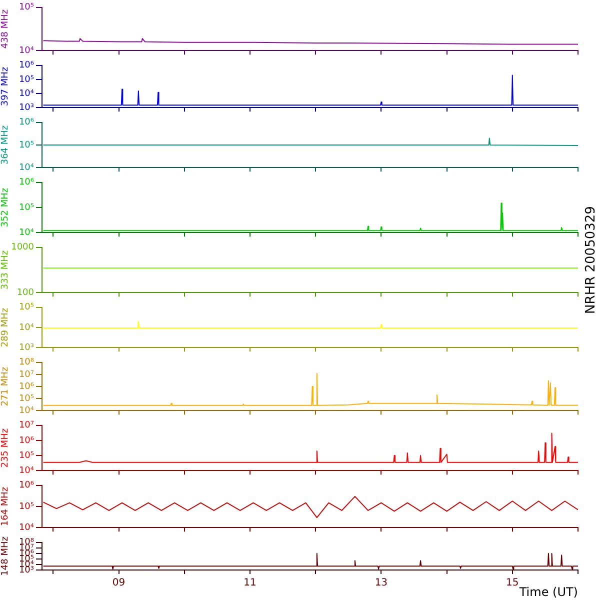 The height and width of the screenshot is (600, 600). Describe the element at coordinates (5, 208) in the screenshot. I see `y-axis-title: 352 MHz` at that location.